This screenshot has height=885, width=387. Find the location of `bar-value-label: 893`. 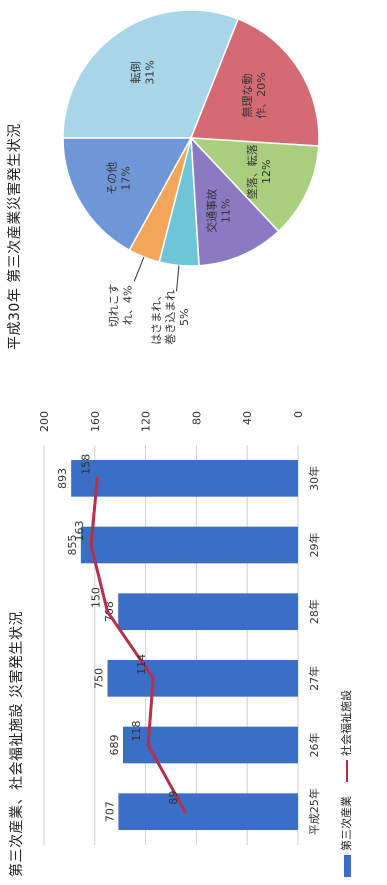

bar-value-label: 893 is located at coordinates (62, 478).